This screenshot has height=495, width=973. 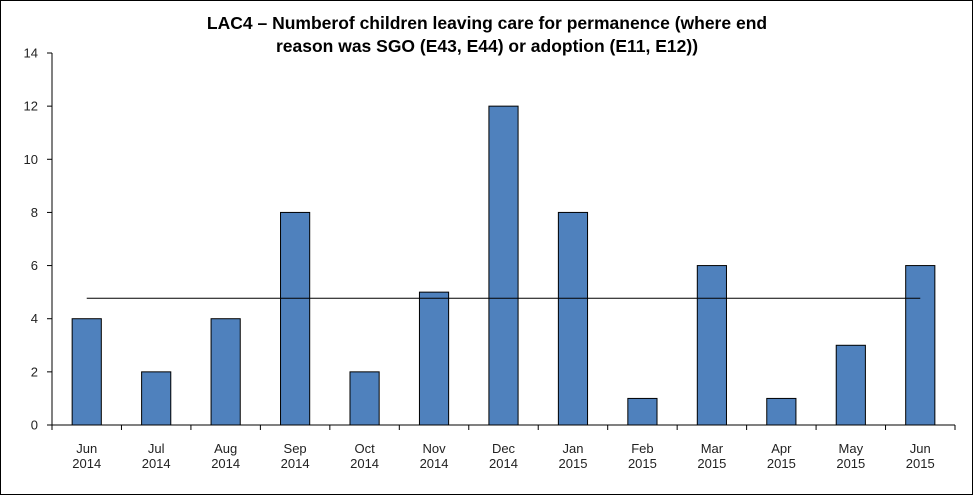 What do you see at coordinates (34, 371) in the screenshot?
I see `y-tick-label: 2` at bounding box center [34, 371].